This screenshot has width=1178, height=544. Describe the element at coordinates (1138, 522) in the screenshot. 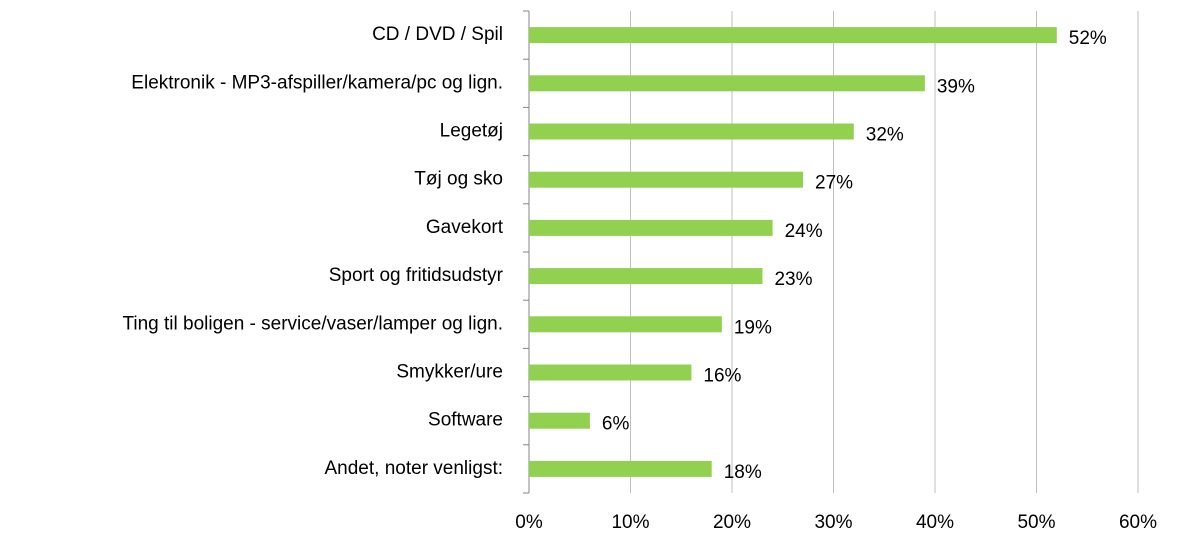

I see `x-tick-label: 60%` at that location.